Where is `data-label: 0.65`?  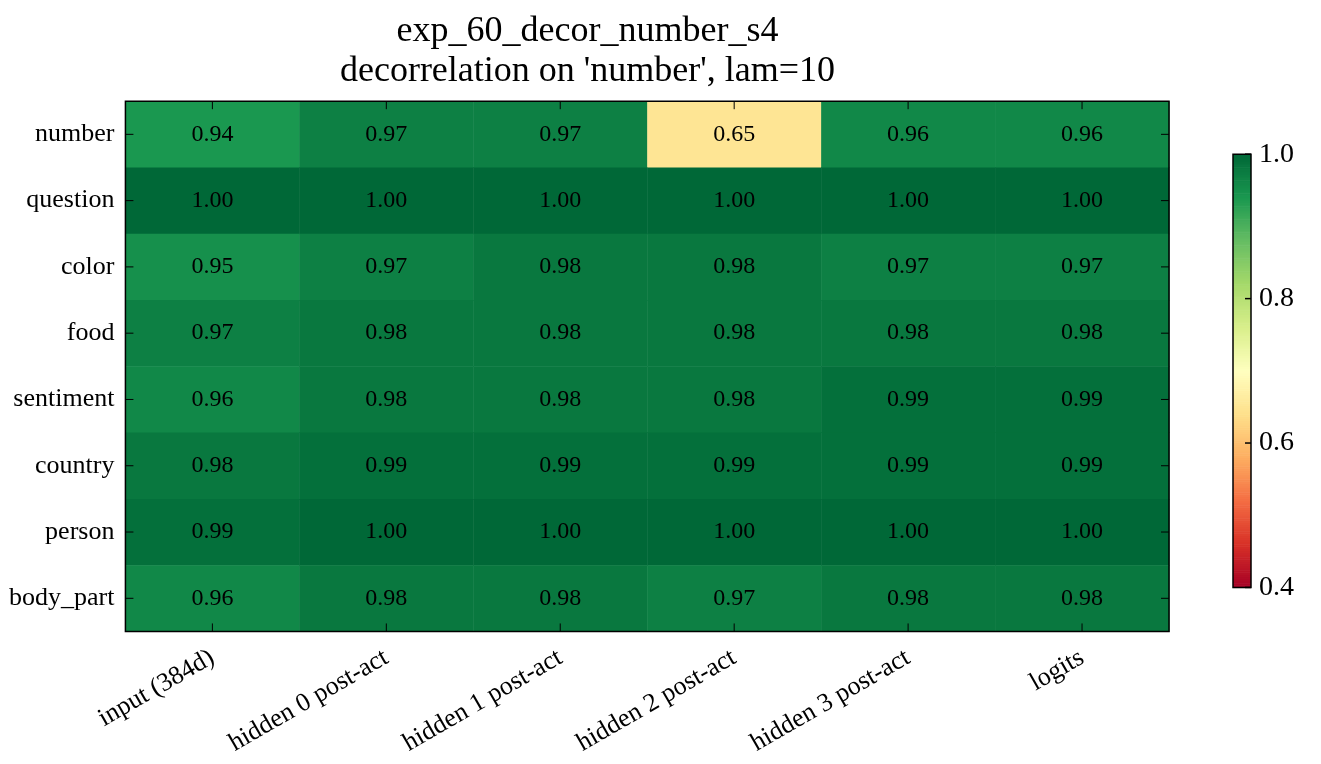
data-label: 0.65 is located at coordinates (734, 132).